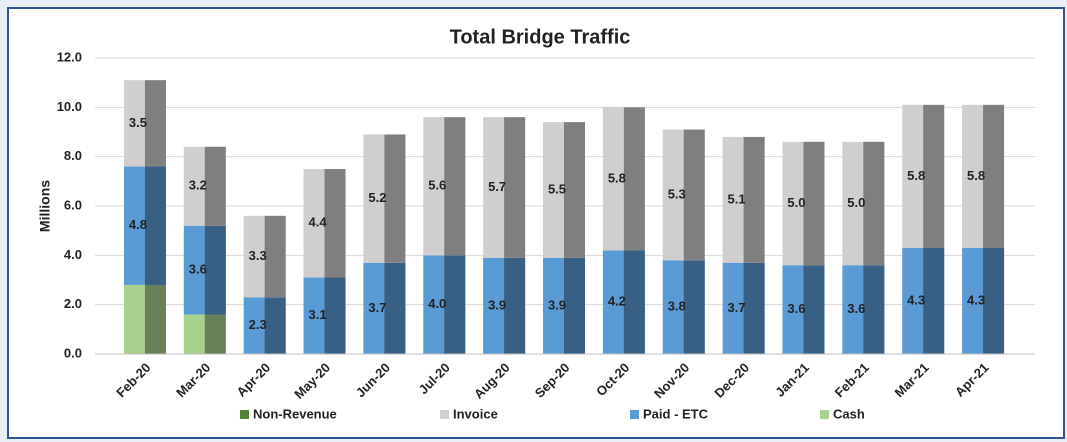  Describe the element at coordinates (317, 314) in the screenshot. I see `data-label: 3.1` at that location.